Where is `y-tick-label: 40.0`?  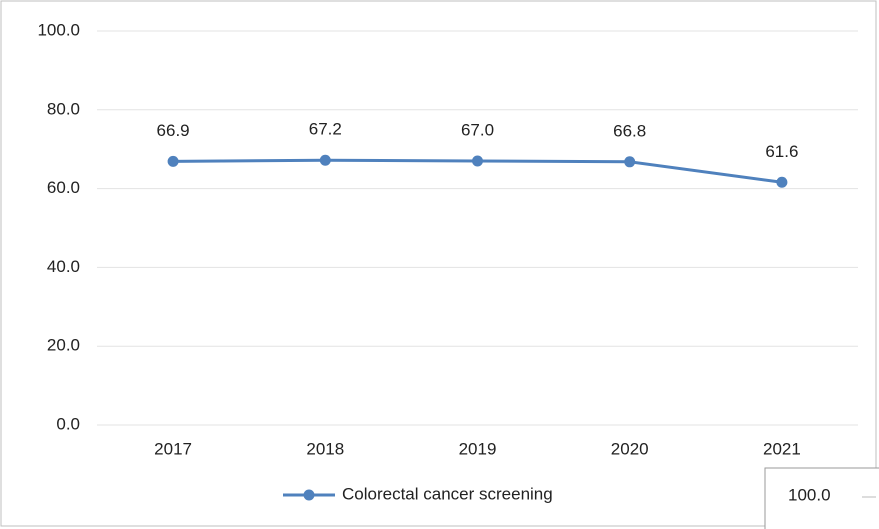 y-tick-label: 40.0 is located at coordinates (63, 266).